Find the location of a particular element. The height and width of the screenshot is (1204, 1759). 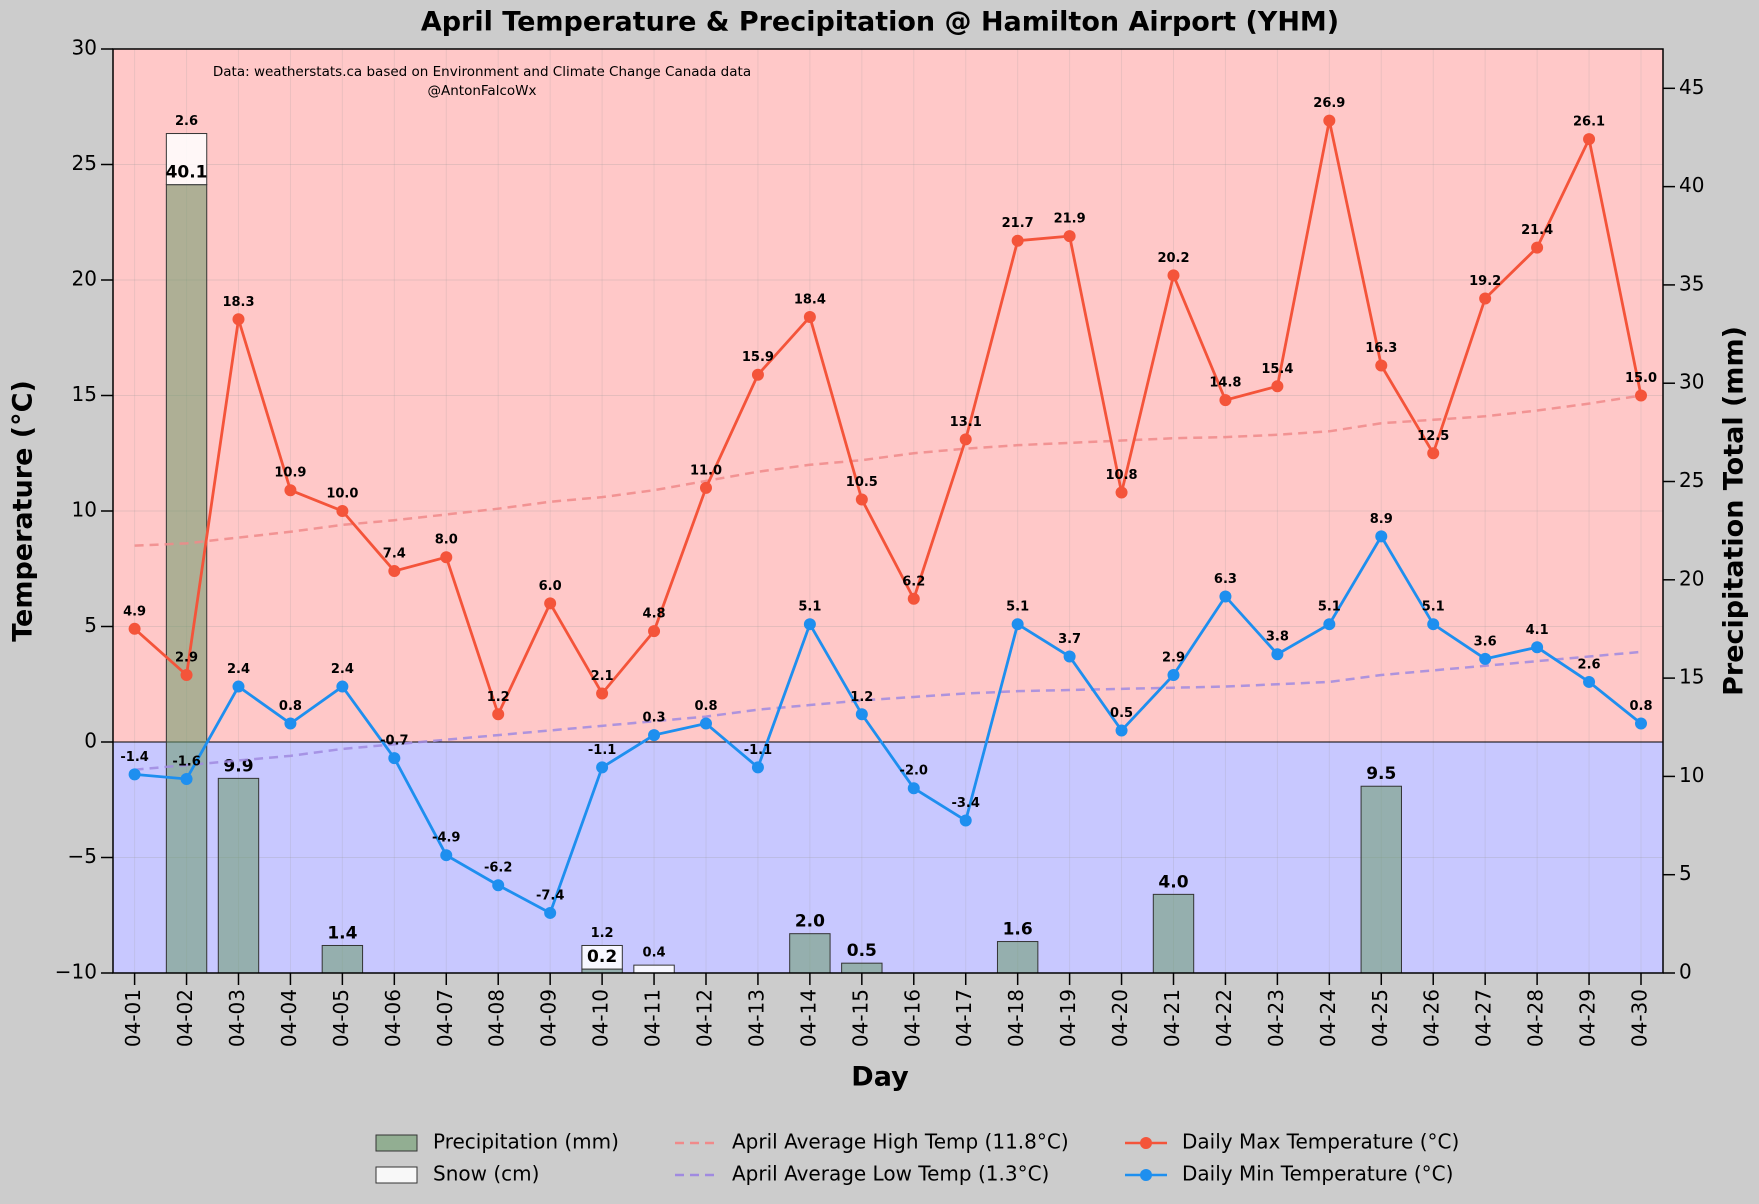

bar-value-label: 0.2 is located at coordinates (602, 957).